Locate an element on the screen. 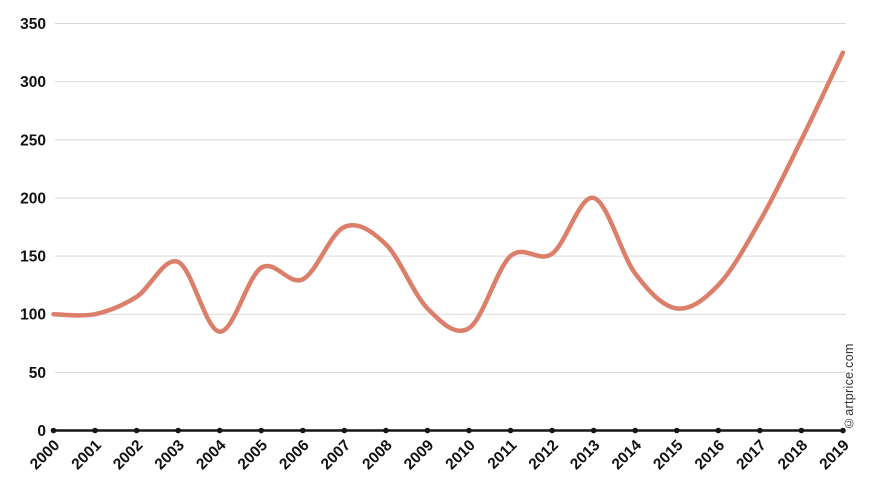  y-tick-label-50: 50 is located at coordinates (37, 373).